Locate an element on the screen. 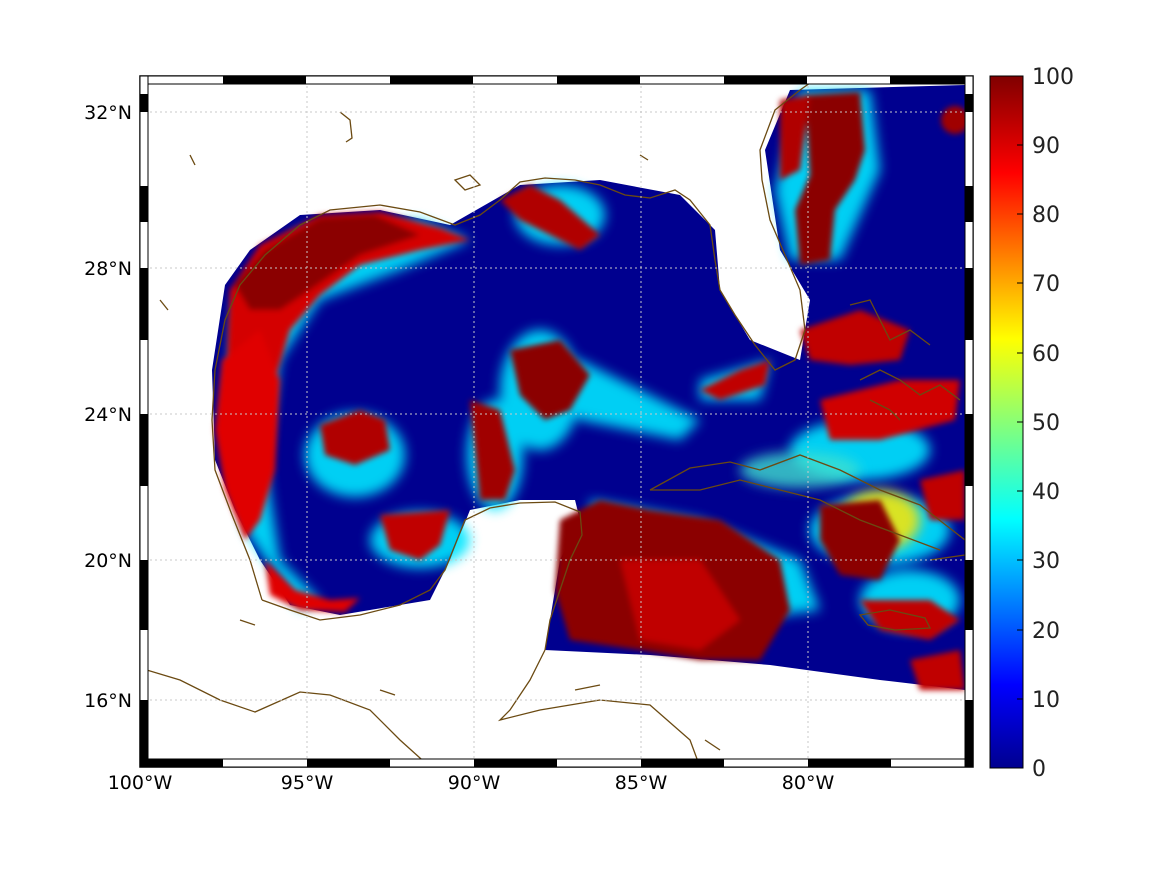  lat-label-24n: 24°N is located at coordinates (108, 415).